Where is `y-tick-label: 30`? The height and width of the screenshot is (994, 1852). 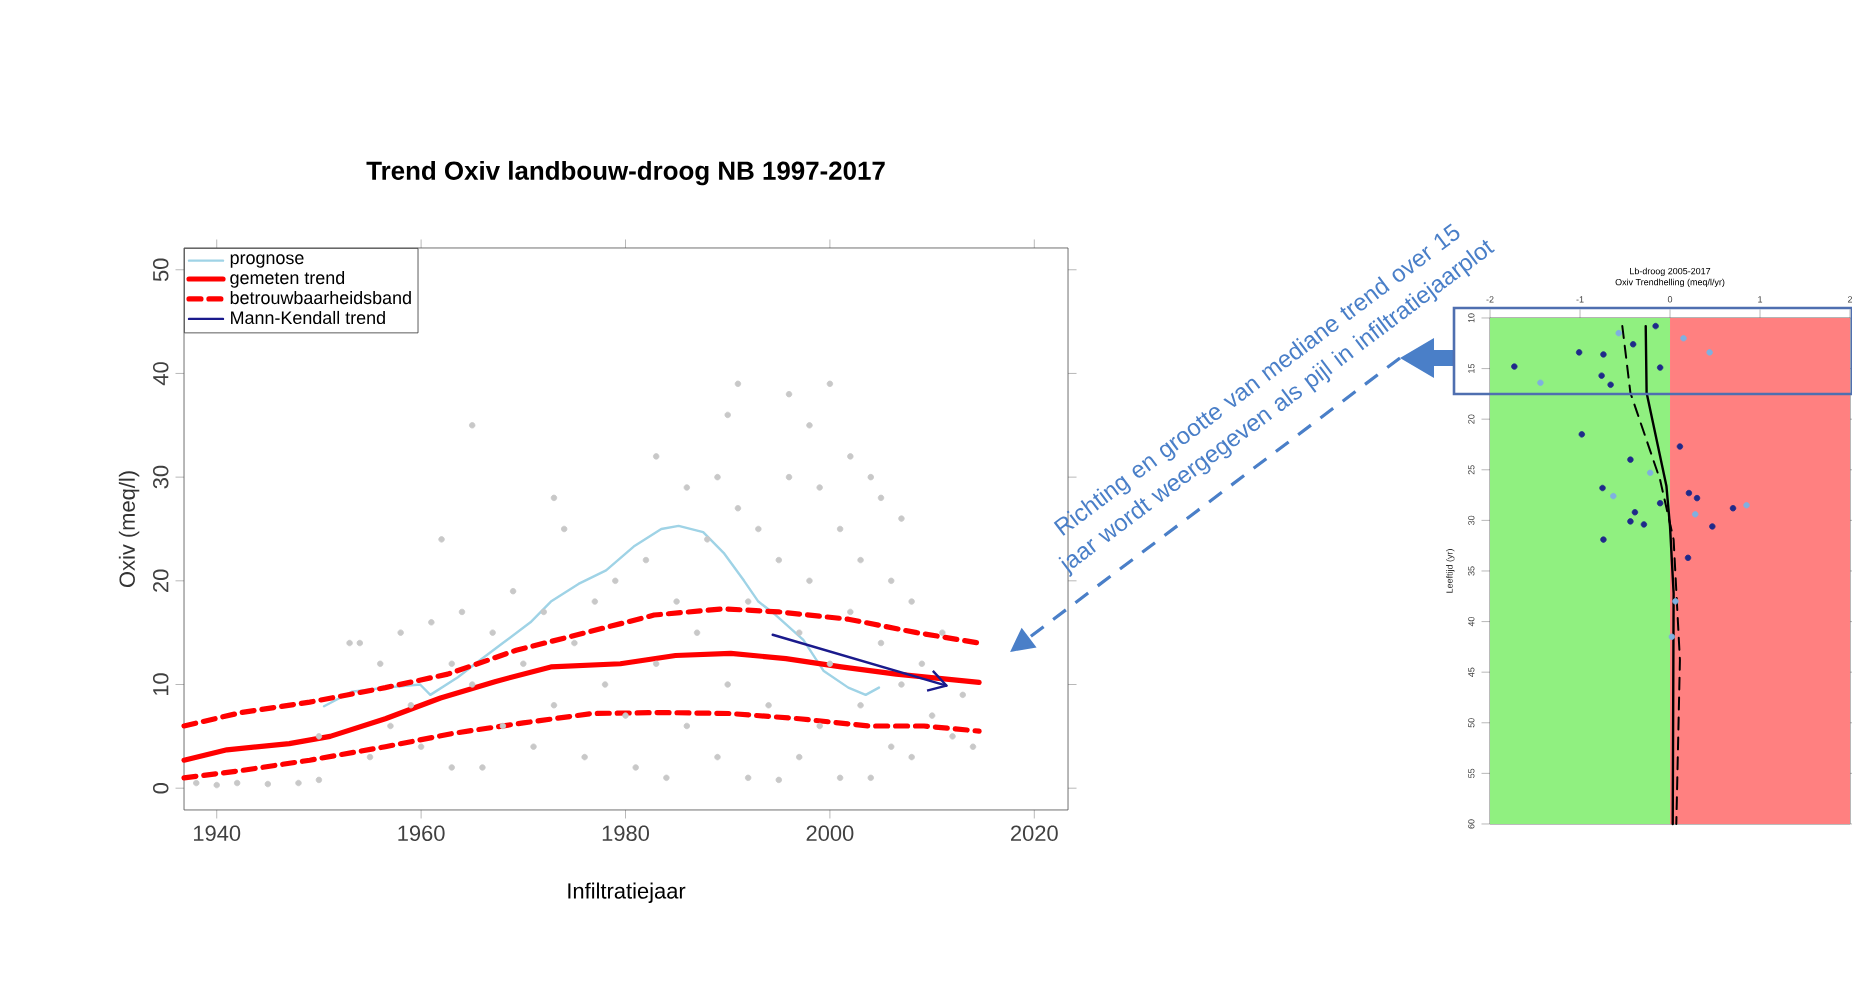 y-tick-label: 30 is located at coordinates (160, 477).